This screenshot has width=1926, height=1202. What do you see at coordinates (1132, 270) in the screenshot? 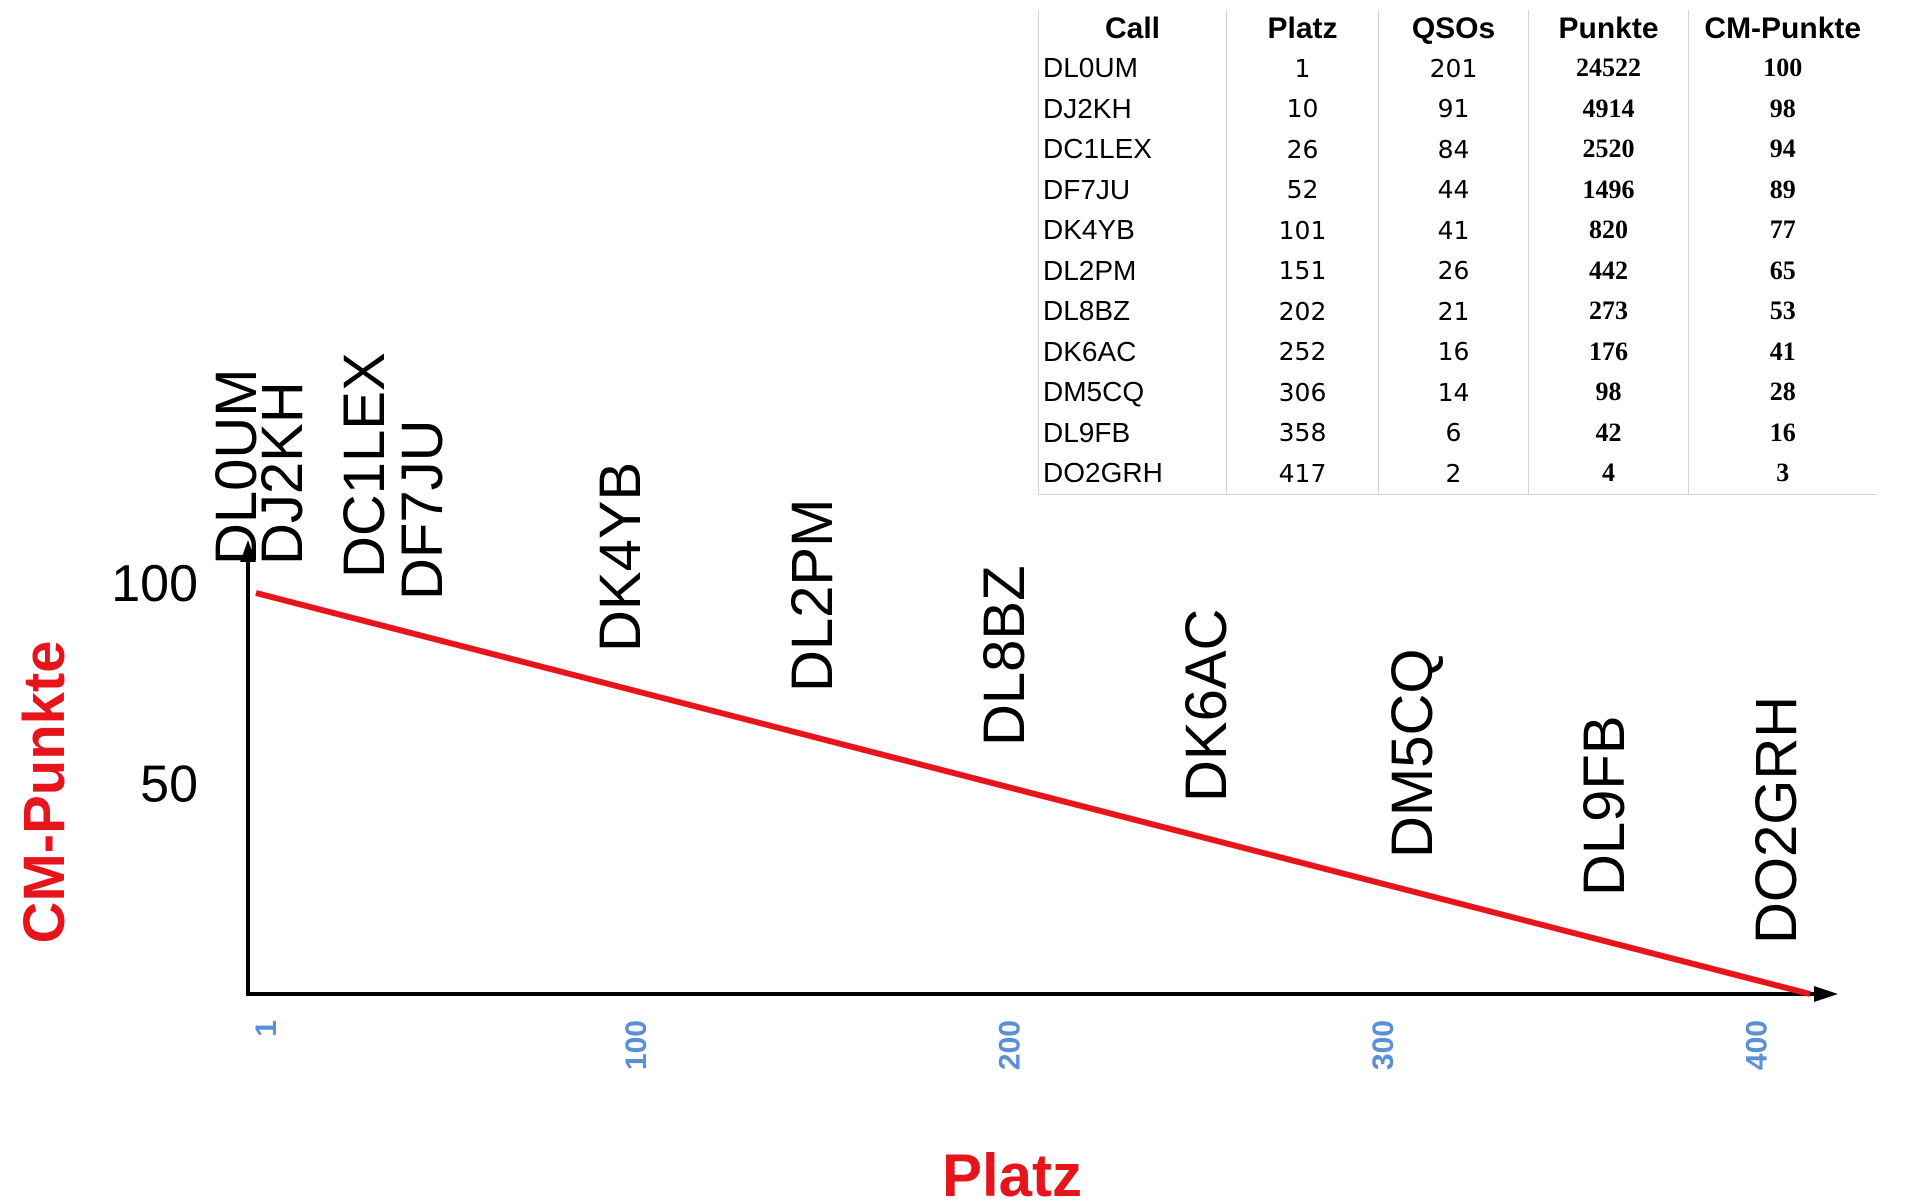
I see `table-cell: DL2PM` at bounding box center [1132, 270].